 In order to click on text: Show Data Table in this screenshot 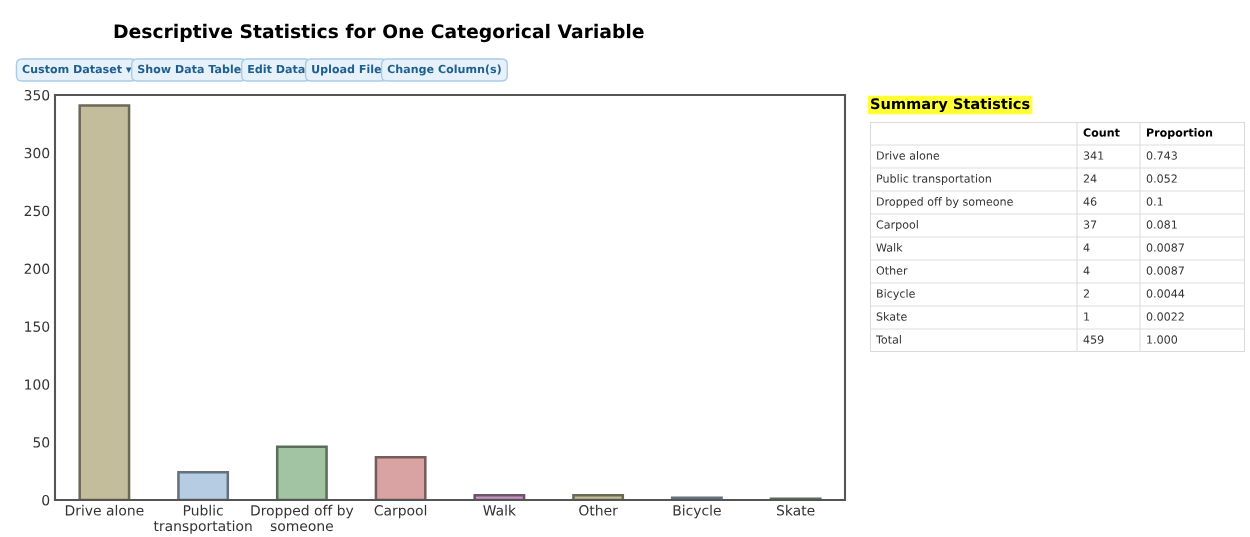, I will do `click(189, 69)`.